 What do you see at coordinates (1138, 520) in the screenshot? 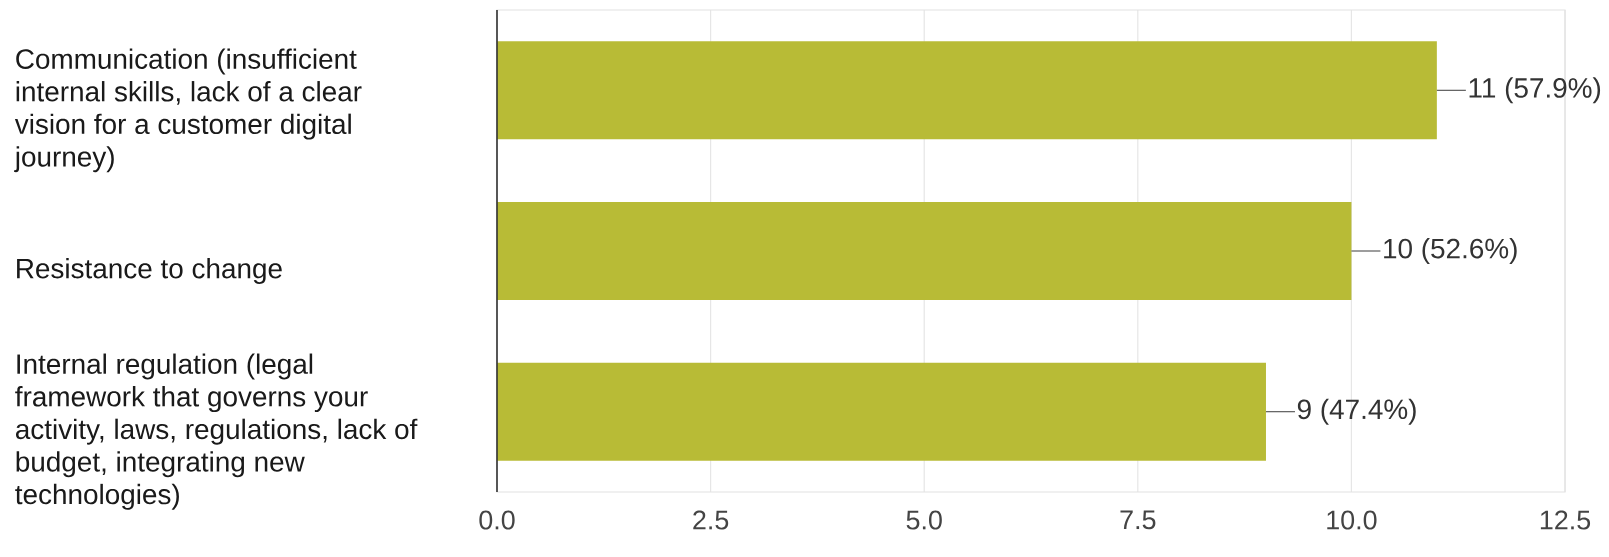
I see `x-tick-label: 7.5` at bounding box center [1138, 520].